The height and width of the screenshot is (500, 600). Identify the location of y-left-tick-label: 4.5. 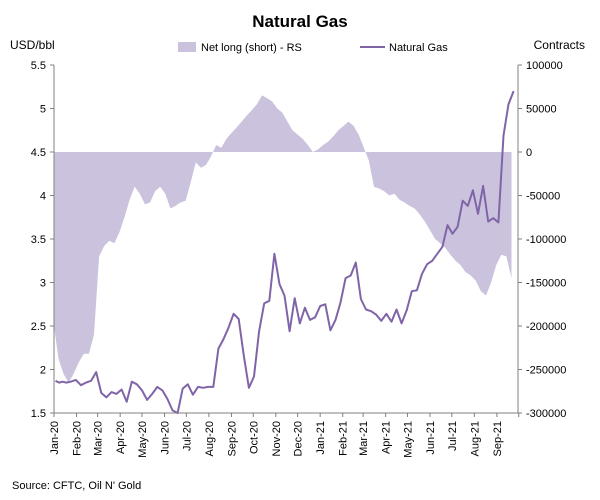
(38, 153).